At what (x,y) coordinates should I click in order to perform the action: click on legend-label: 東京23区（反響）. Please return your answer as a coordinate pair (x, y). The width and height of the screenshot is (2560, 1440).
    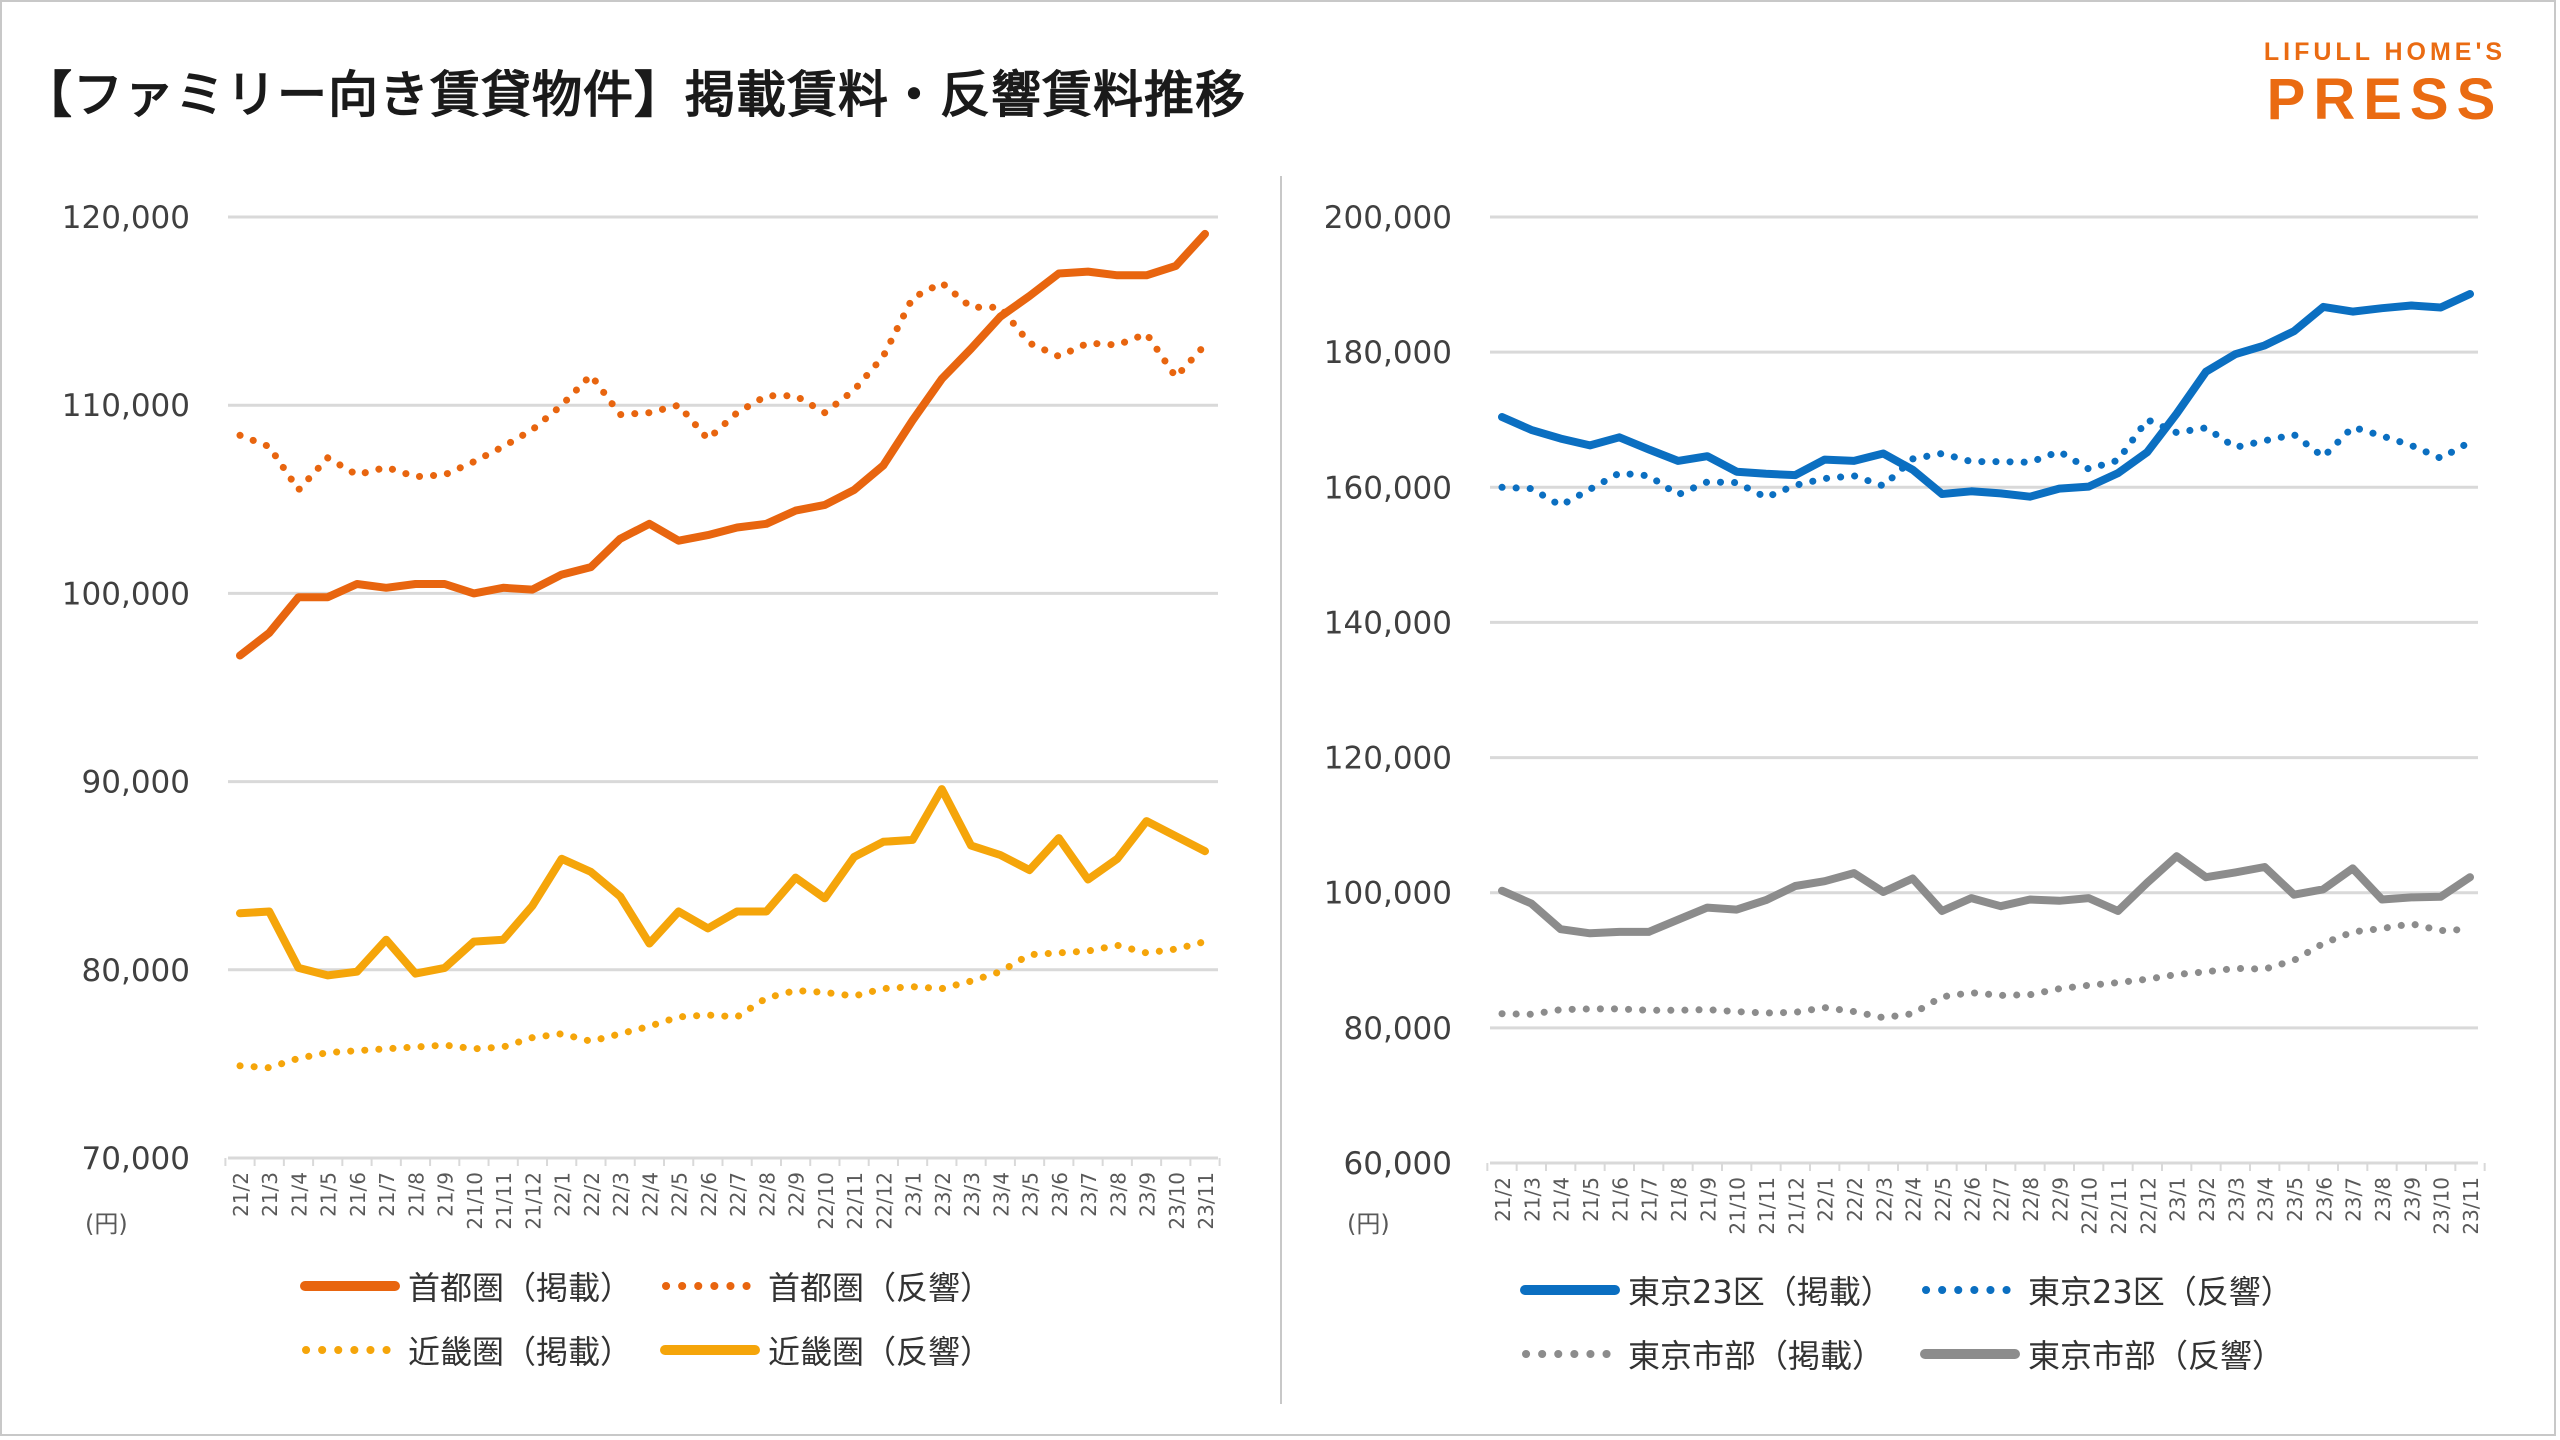
    Looking at the image, I should click on (2160, 1292).